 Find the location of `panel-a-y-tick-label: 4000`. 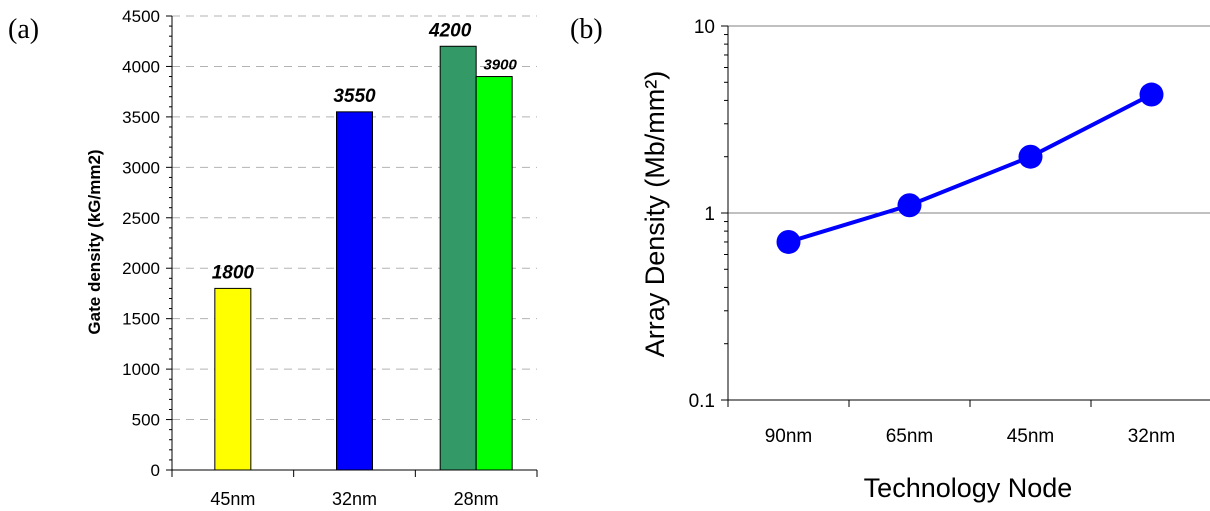

panel-a-y-tick-label: 4000 is located at coordinates (141, 66).